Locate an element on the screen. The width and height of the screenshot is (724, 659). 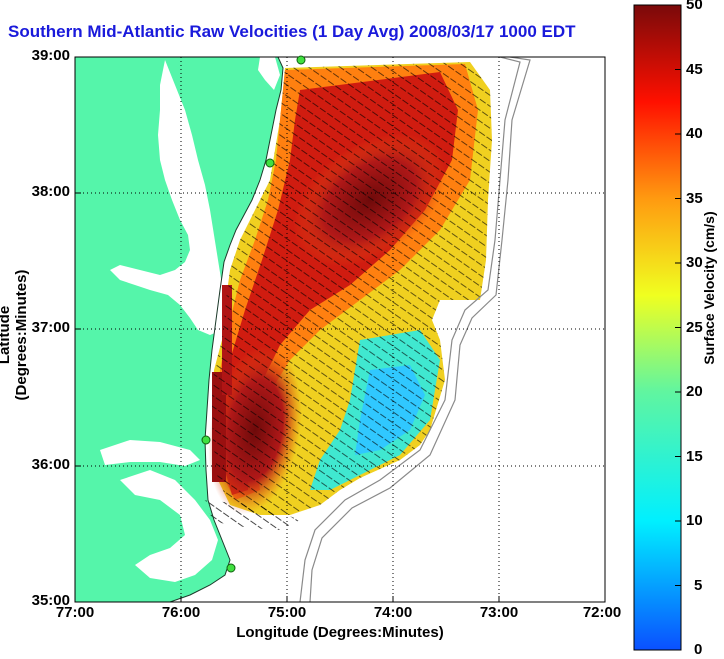
colorbar-tick-label: 50 is located at coordinates (694, 6).